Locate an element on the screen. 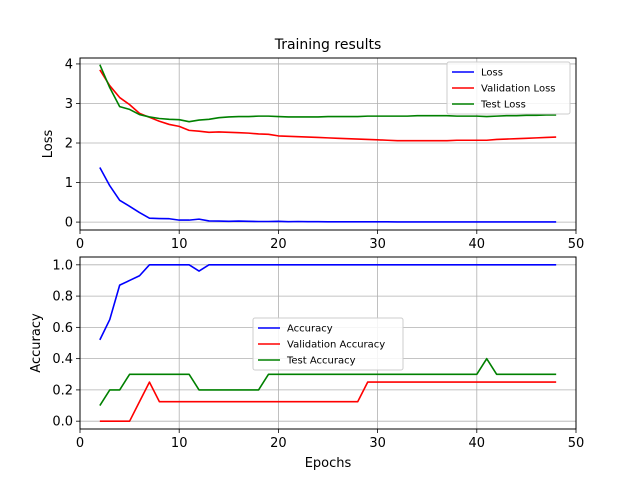 This screenshot has height=480, width=640. y-tick-label: 0.6 is located at coordinates (62, 328).